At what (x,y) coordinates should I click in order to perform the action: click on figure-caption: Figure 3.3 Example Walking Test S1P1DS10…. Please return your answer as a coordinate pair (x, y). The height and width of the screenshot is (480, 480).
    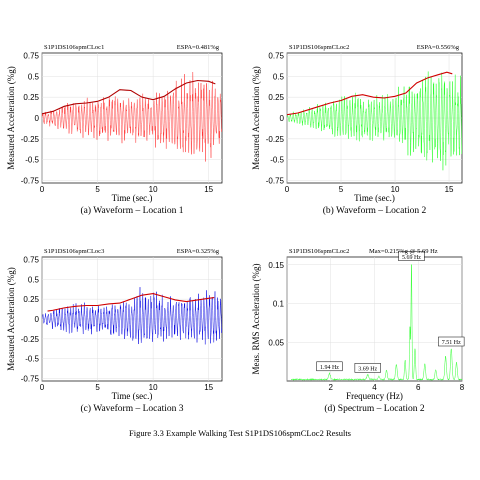
    Looking at the image, I should click on (240, 433).